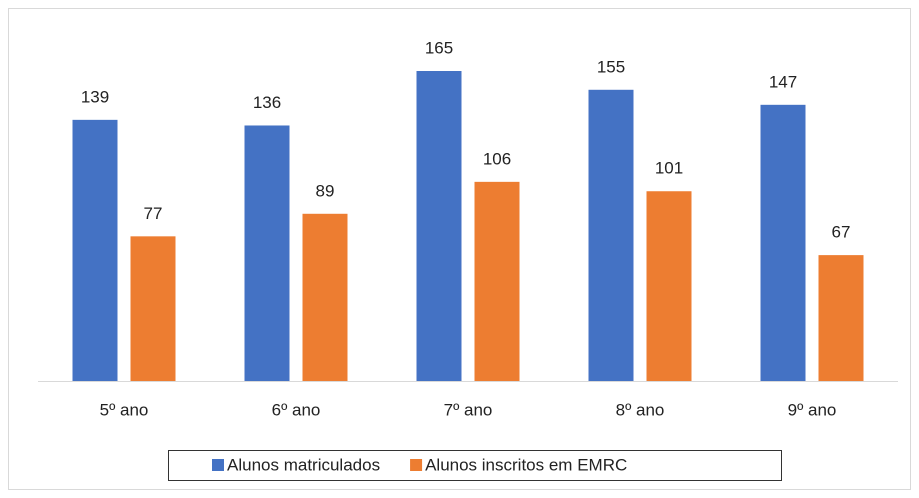 The width and height of the screenshot is (919, 498). What do you see at coordinates (468, 409) in the screenshot?
I see `x-tick-label: 7º ano` at bounding box center [468, 409].